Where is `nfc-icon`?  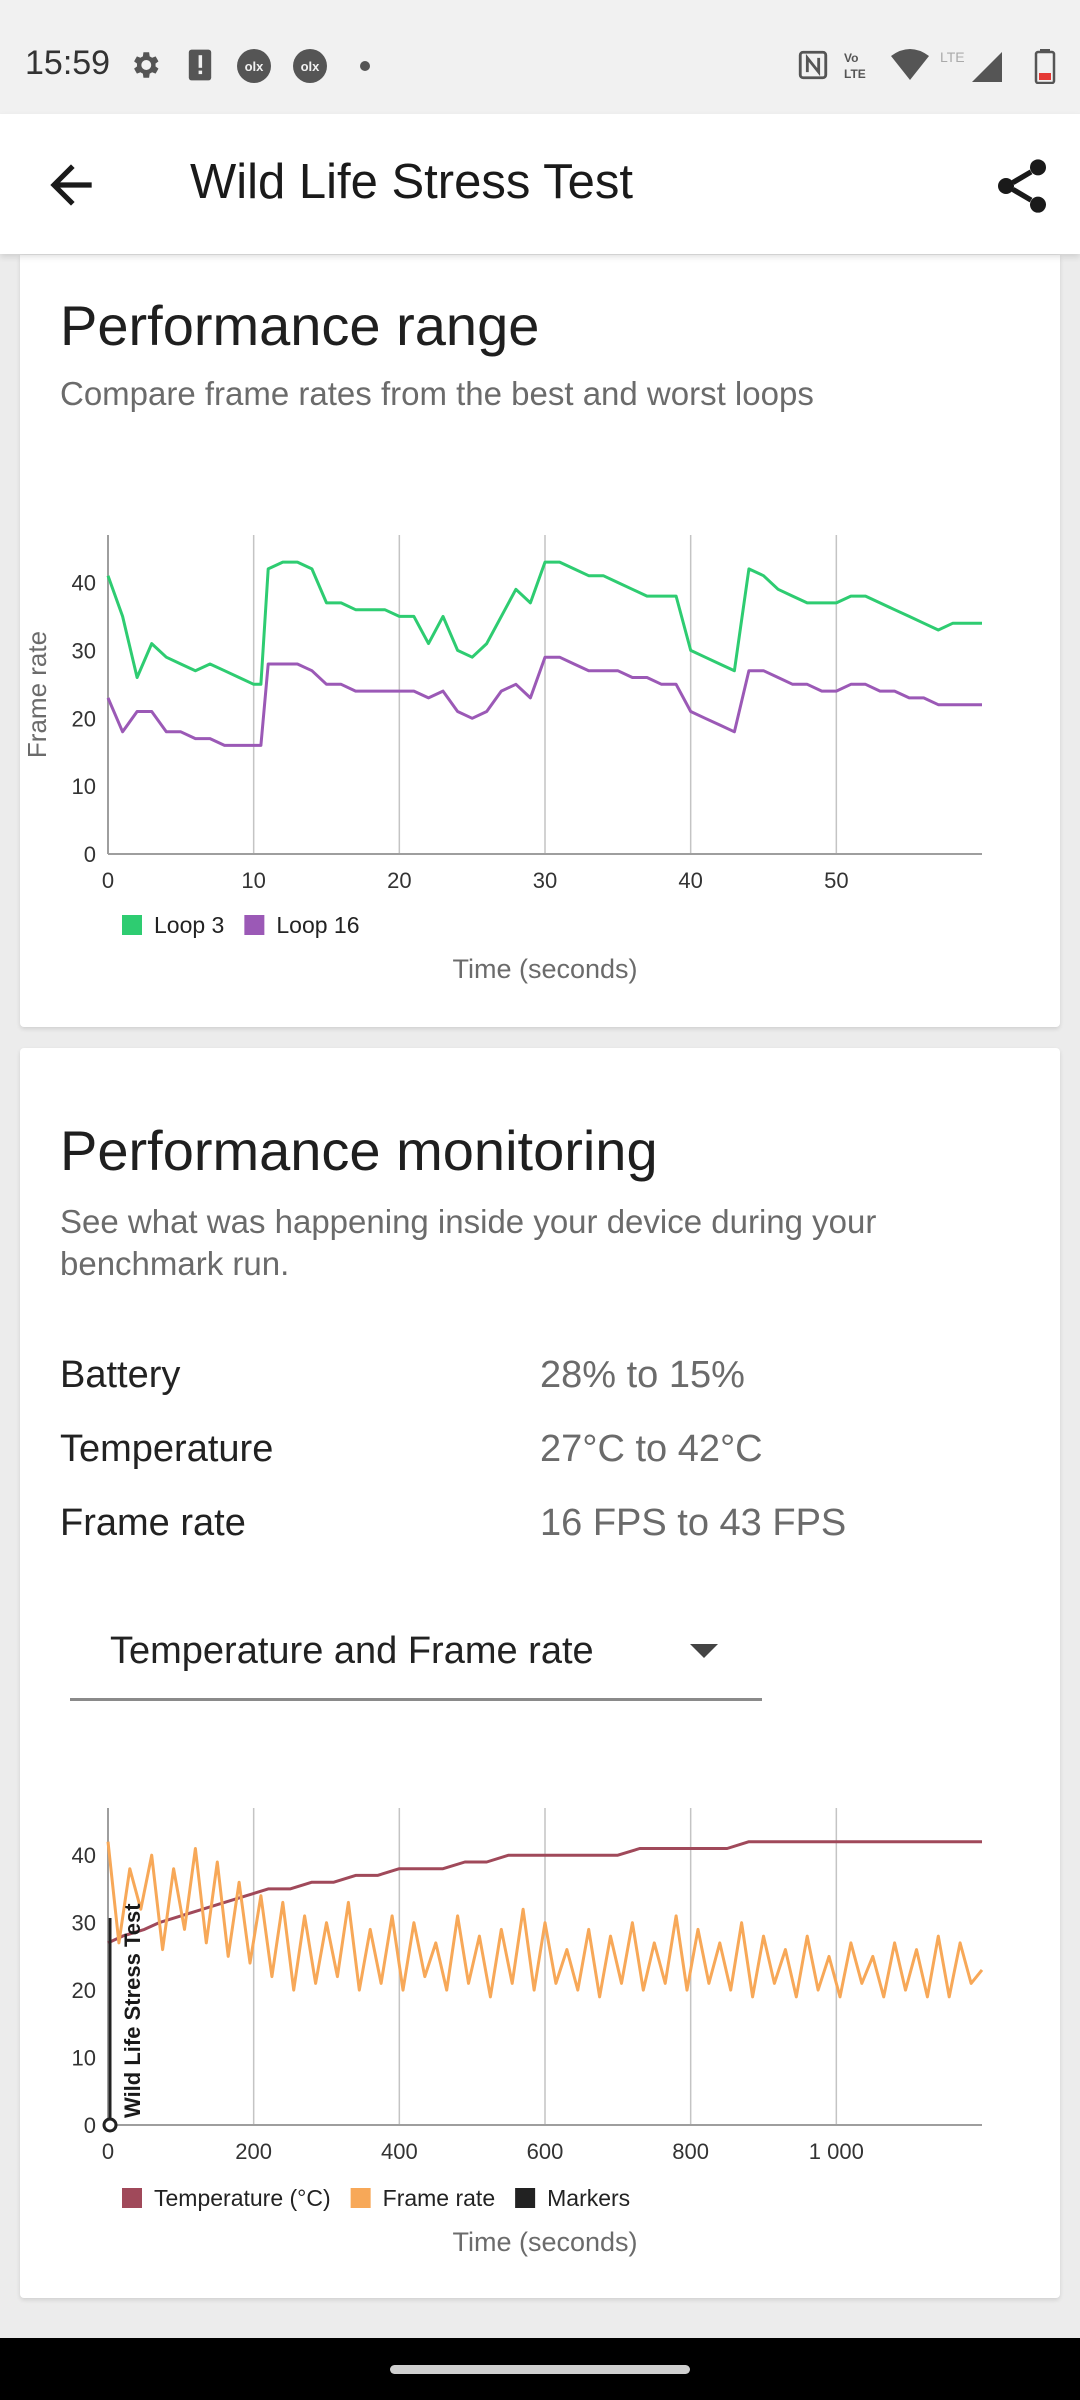
nfc-icon is located at coordinates (813, 65).